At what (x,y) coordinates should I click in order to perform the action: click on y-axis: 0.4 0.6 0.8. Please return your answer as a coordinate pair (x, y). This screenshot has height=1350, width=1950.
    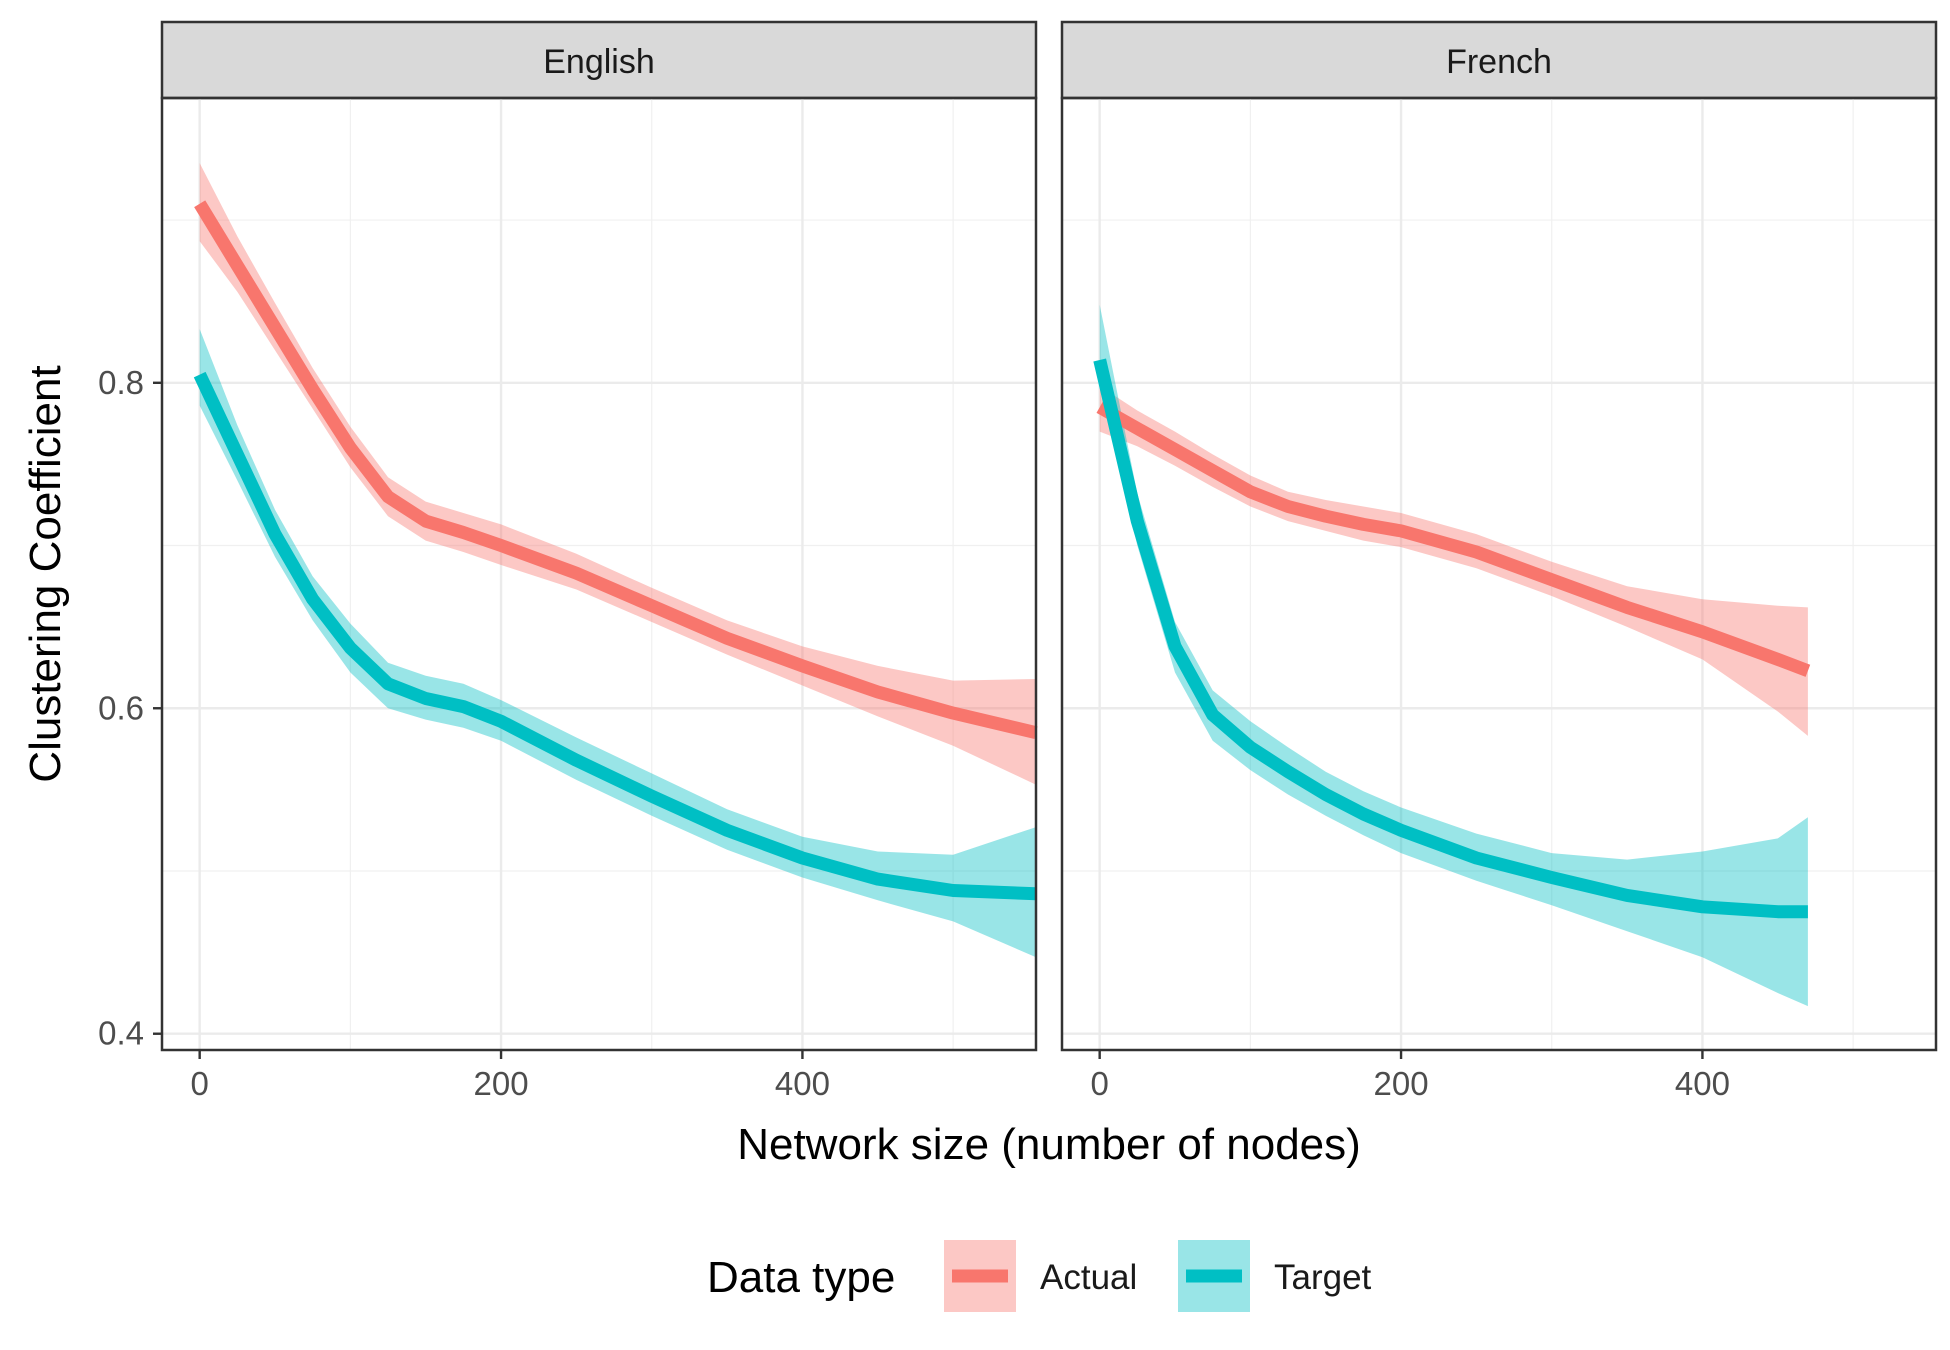
    Looking at the image, I should click on (130, 708).